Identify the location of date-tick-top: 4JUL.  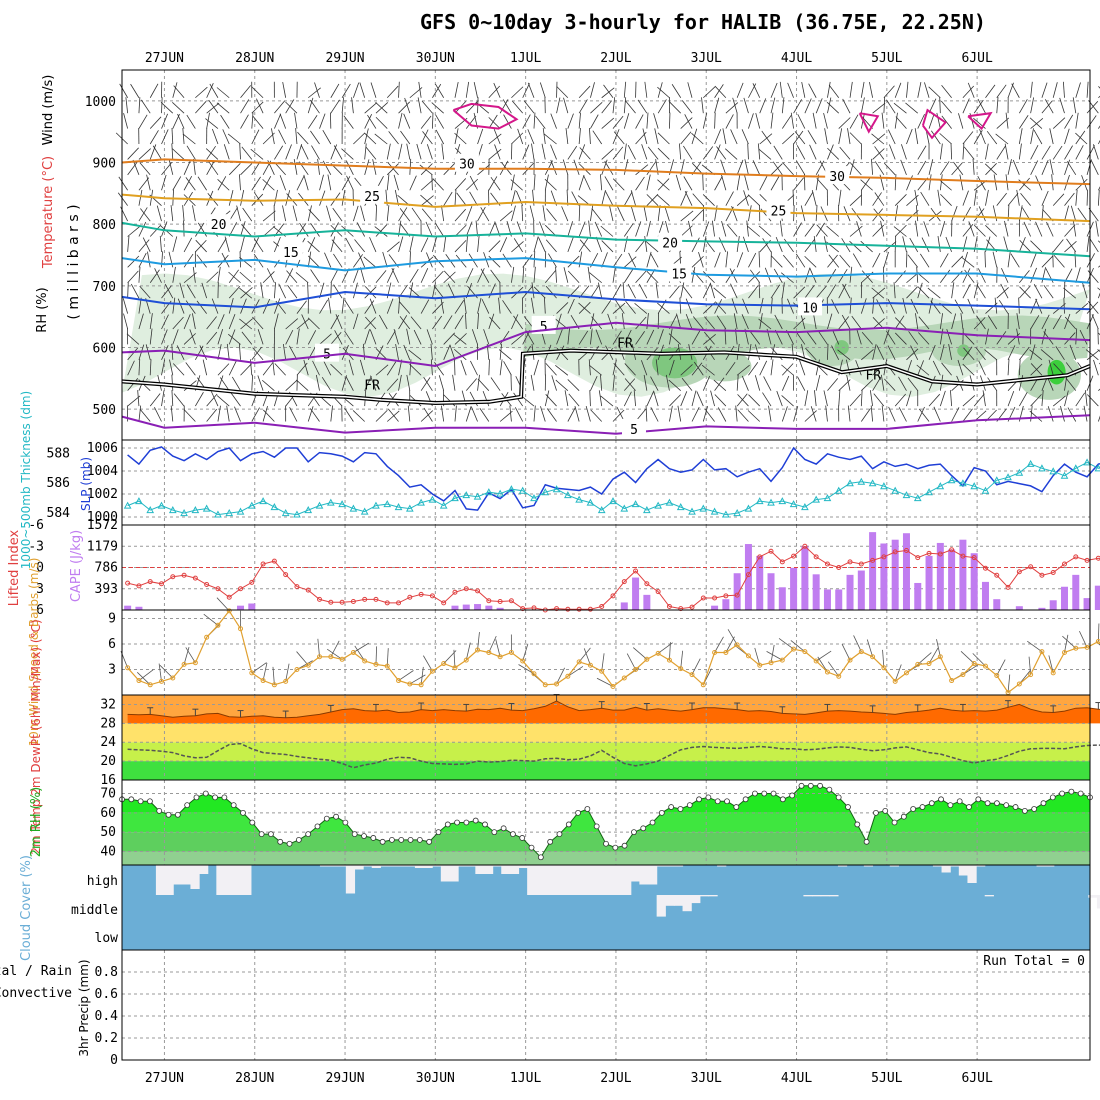
(796, 58).